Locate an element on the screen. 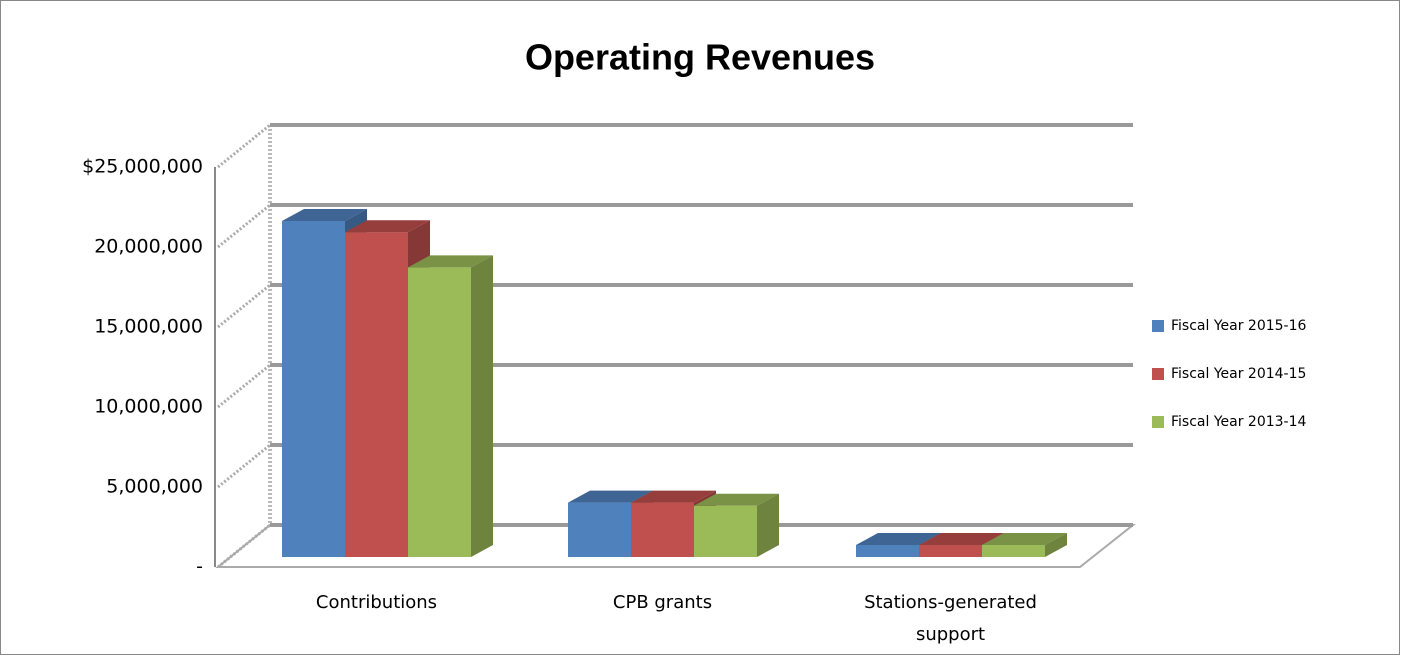 The height and width of the screenshot is (656, 1401). y-tick-label: 15,000,000 is located at coordinates (148, 327).